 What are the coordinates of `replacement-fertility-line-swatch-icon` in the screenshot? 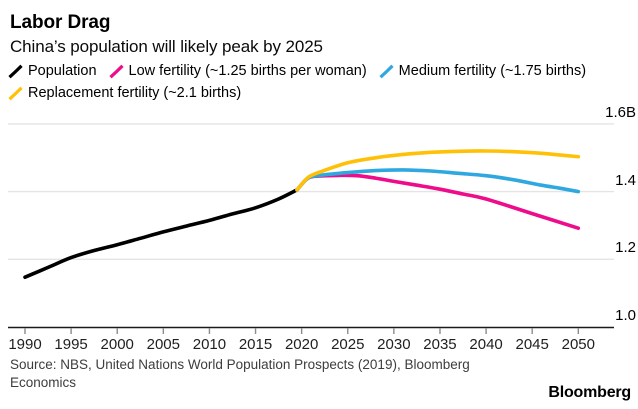 It's located at (15, 93).